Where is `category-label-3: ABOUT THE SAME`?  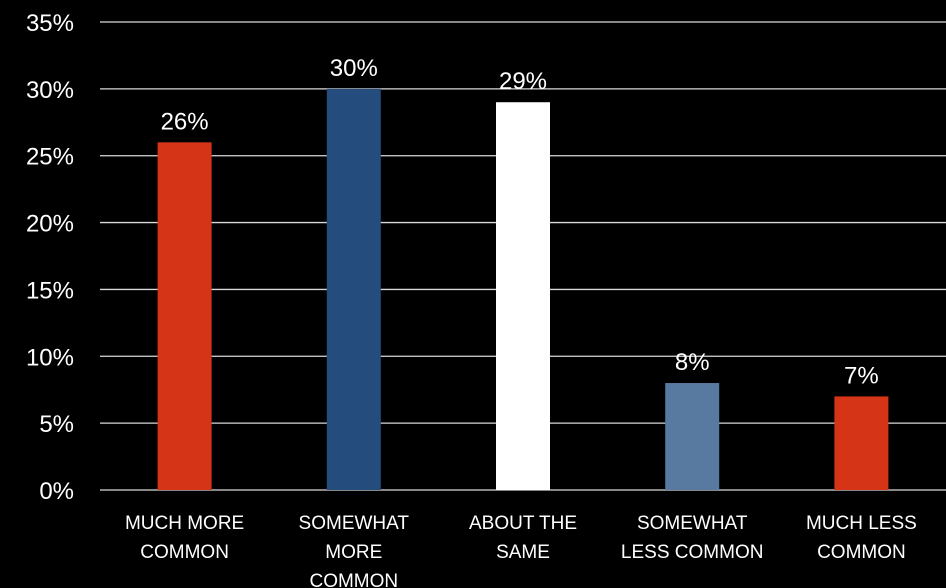
category-label-3: ABOUT THE SAME is located at coordinates (523, 538).